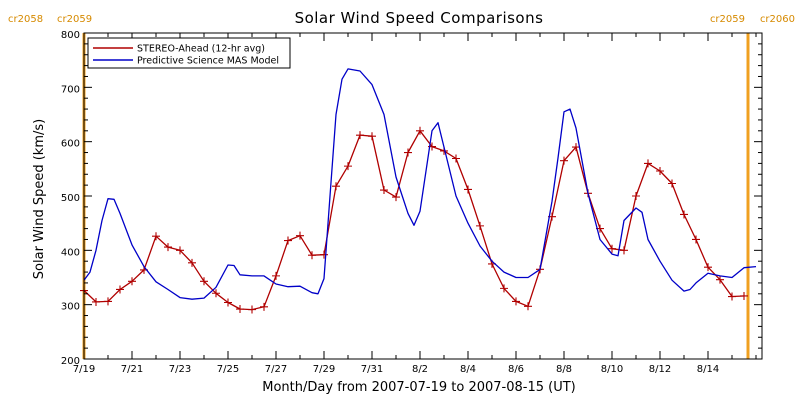 The width and height of the screenshot is (800, 400). What do you see at coordinates (228, 369) in the screenshot?
I see `x-tick-label: 7/25` at bounding box center [228, 369].